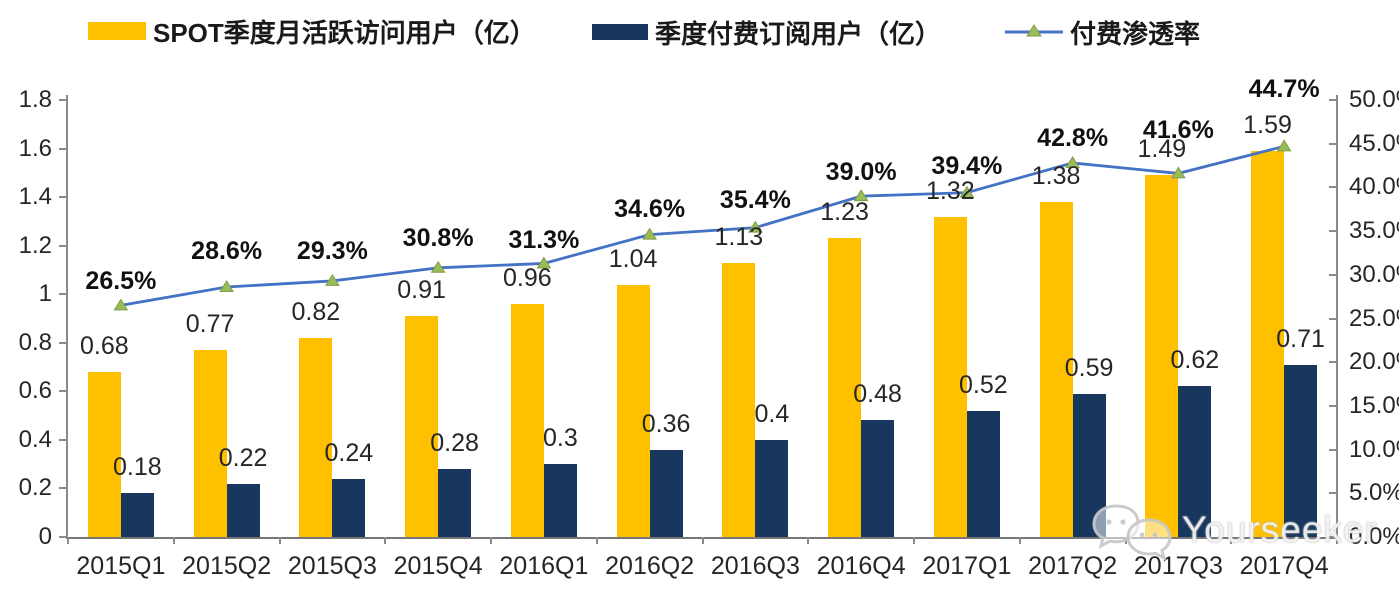  Describe the element at coordinates (35, 439) in the screenshot. I see `y-tick-label-left: 0.4` at that location.